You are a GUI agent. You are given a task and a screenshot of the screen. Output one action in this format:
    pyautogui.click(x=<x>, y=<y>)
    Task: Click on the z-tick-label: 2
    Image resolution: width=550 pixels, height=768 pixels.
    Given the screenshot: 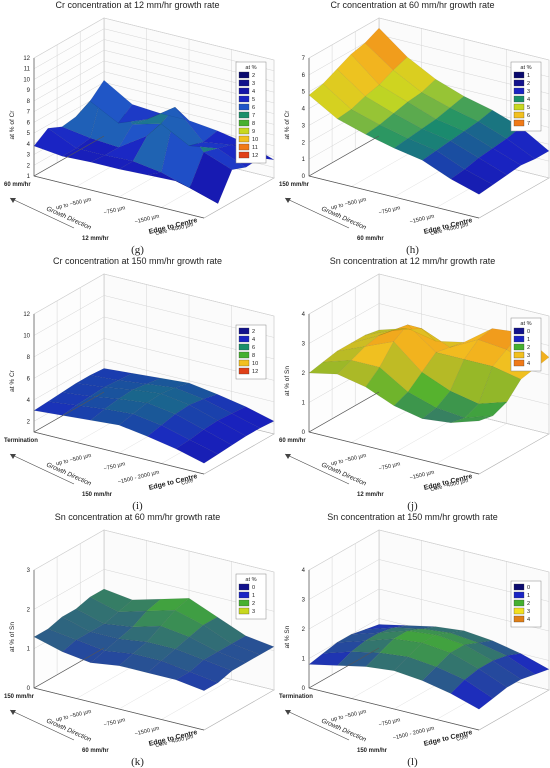 What is the action you would take?
    pyautogui.click(x=304, y=630)
    